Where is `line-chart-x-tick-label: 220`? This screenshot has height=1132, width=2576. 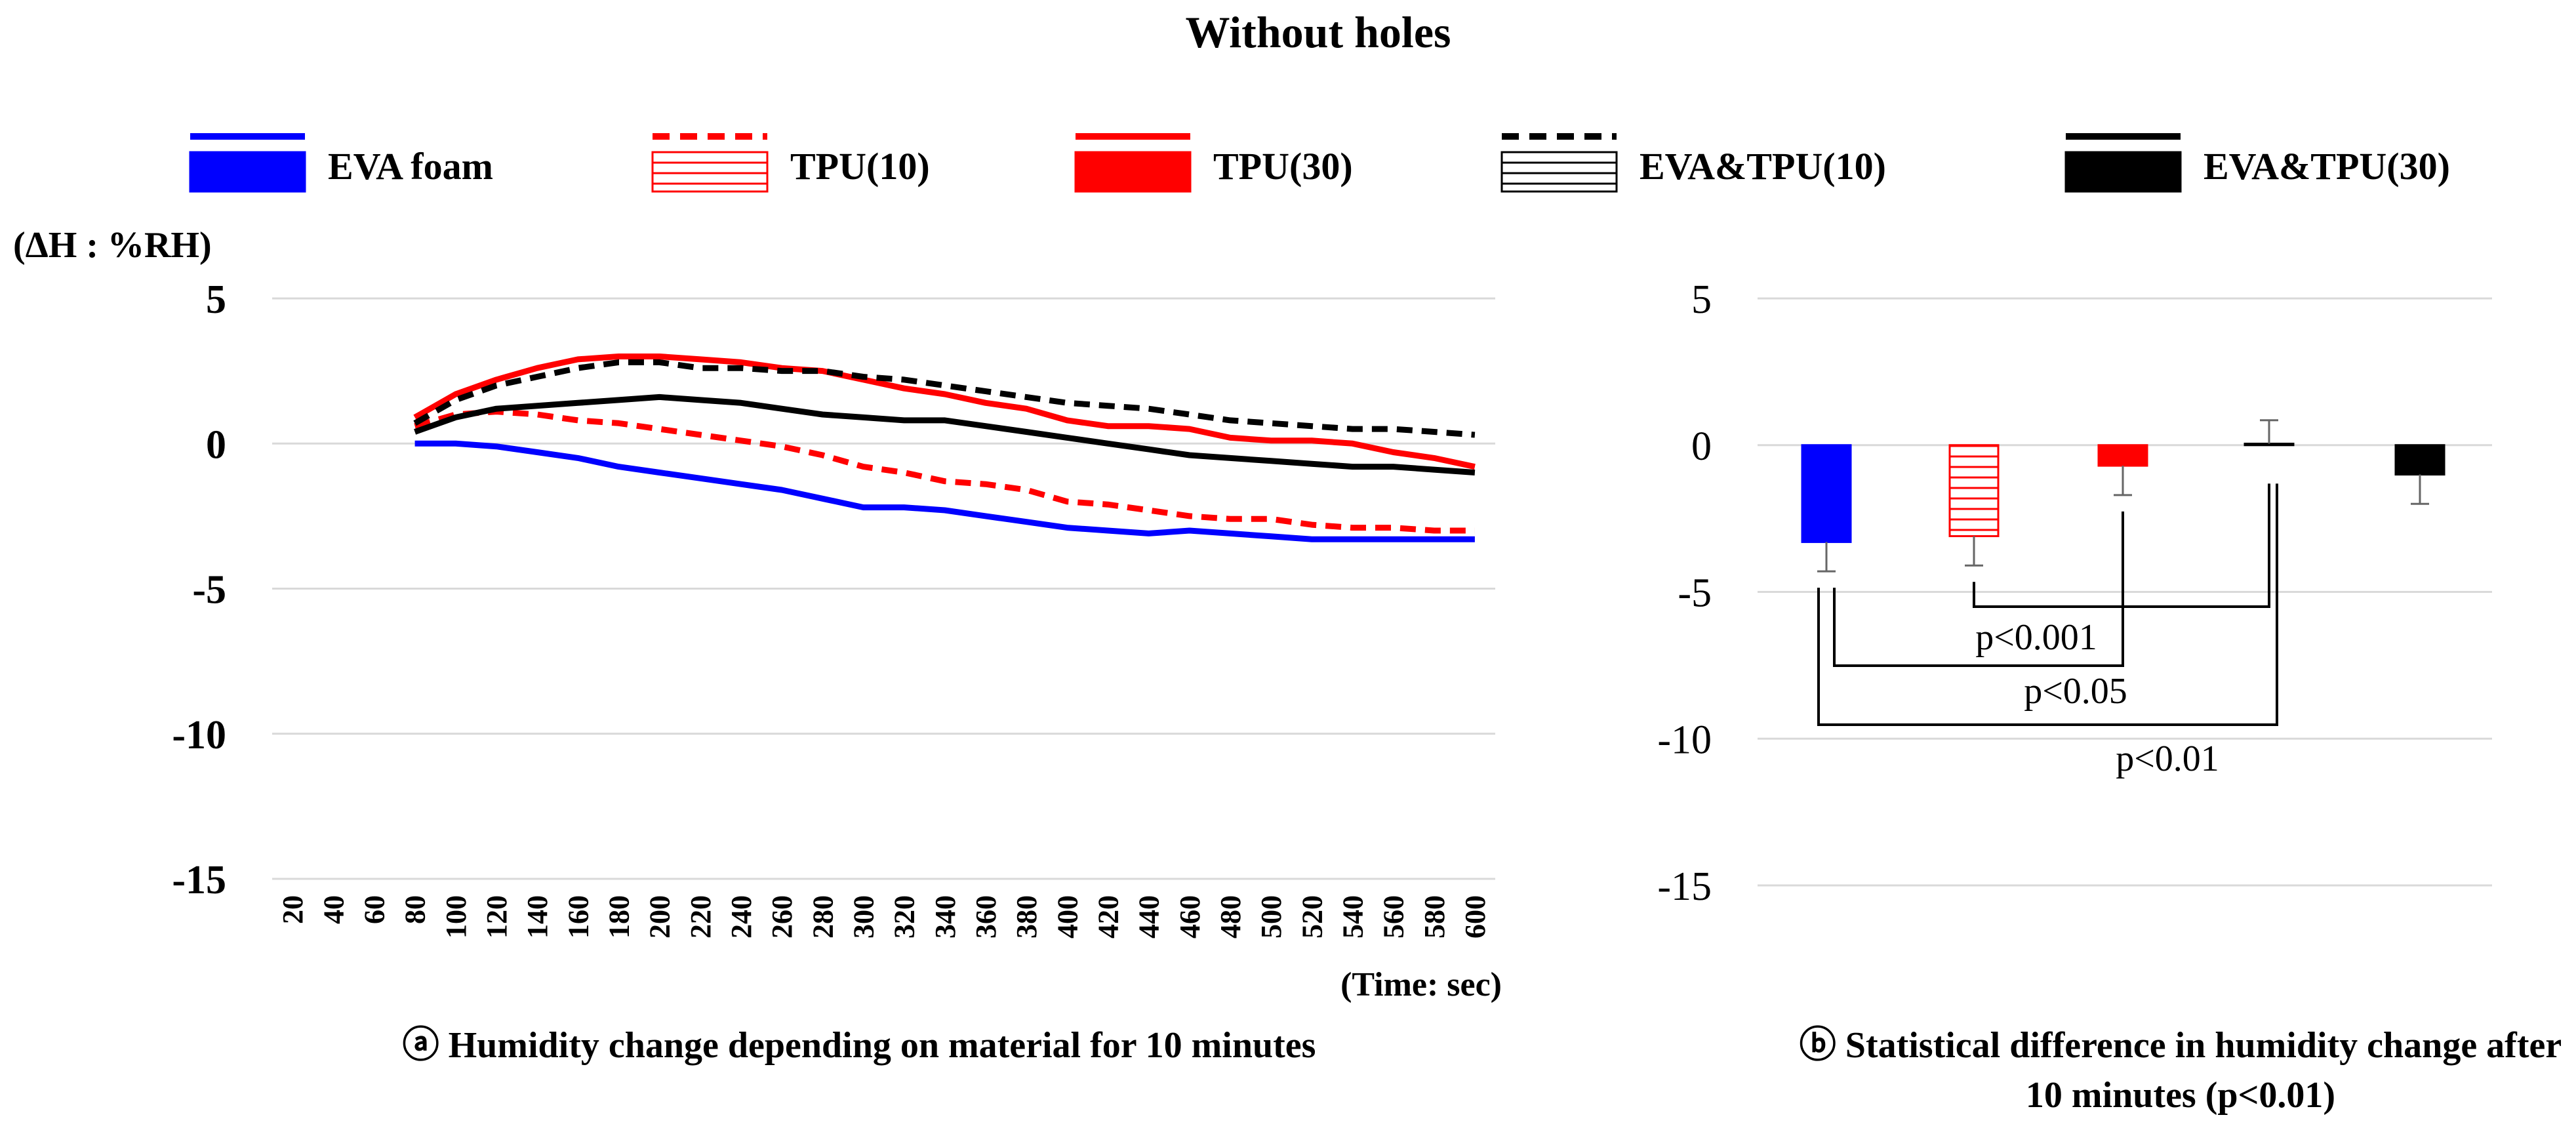 line-chart-x-tick-label: 220 is located at coordinates (701, 917).